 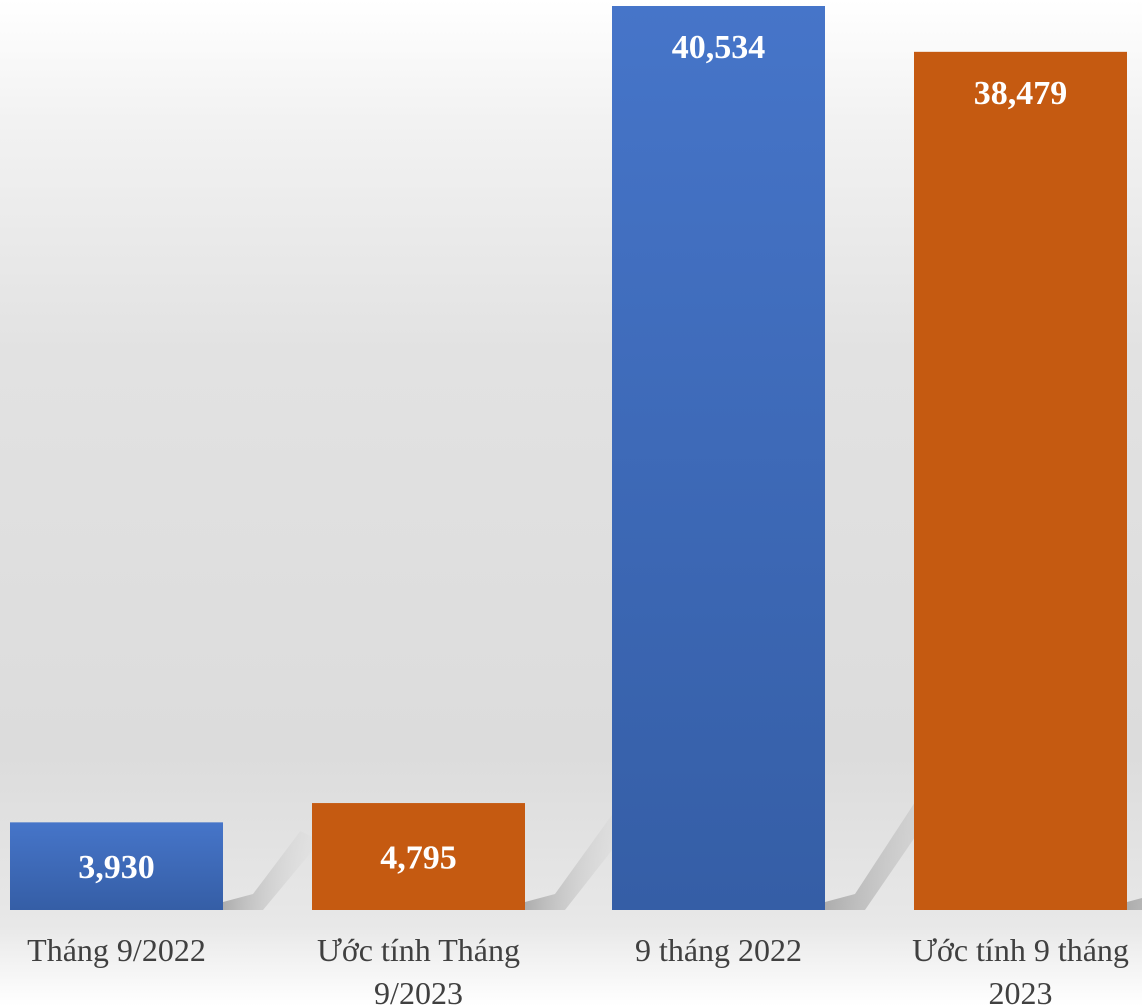 What do you see at coordinates (1020, 950) in the screenshot?
I see `category-label: Ước tính 9 tháng` at bounding box center [1020, 950].